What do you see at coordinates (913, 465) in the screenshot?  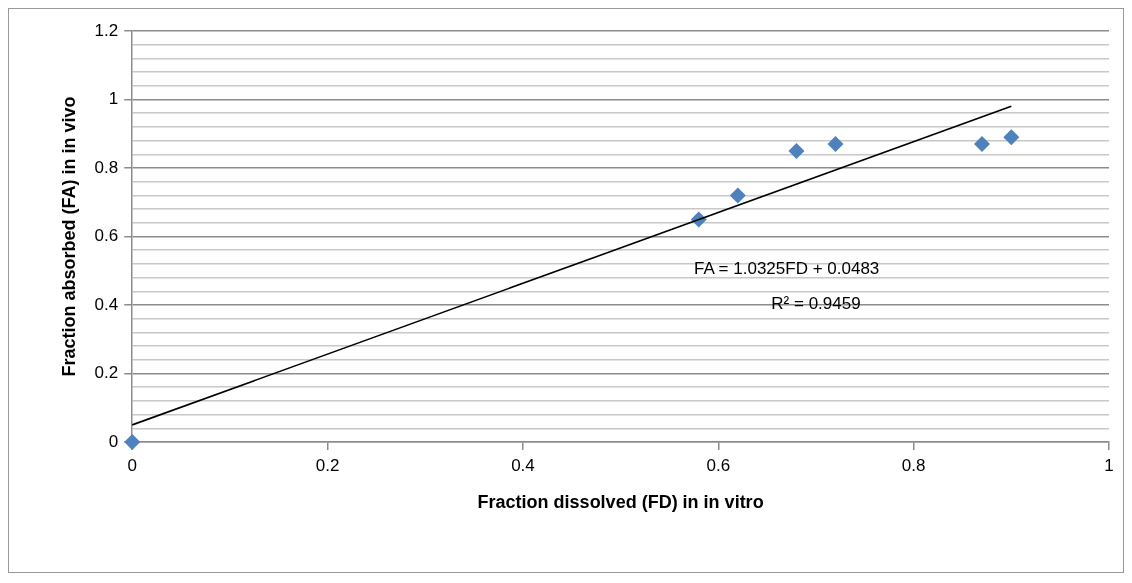 I see `x-tick-label: 0.8` at bounding box center [913, 465].